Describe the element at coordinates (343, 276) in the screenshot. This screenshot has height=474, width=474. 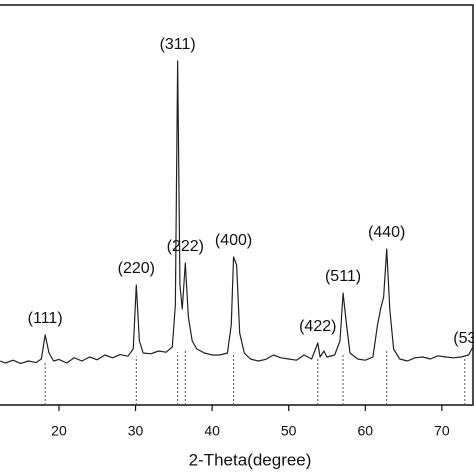
I see `peak-label: (511)` at that location.